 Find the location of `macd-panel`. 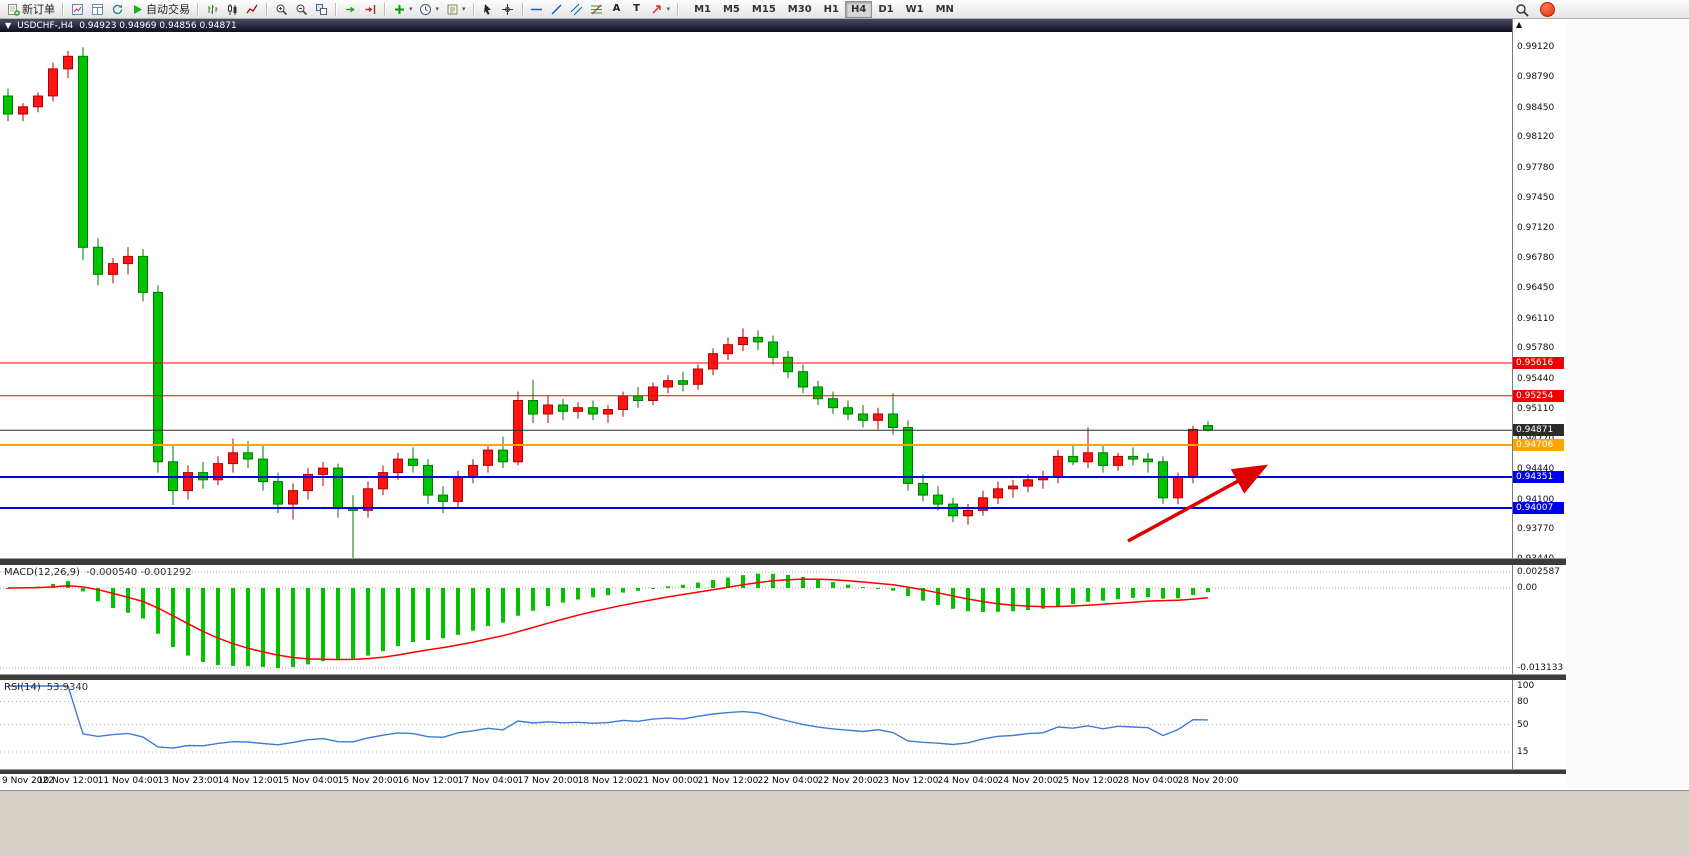

macd-panel is located at coordinates (756, 619).